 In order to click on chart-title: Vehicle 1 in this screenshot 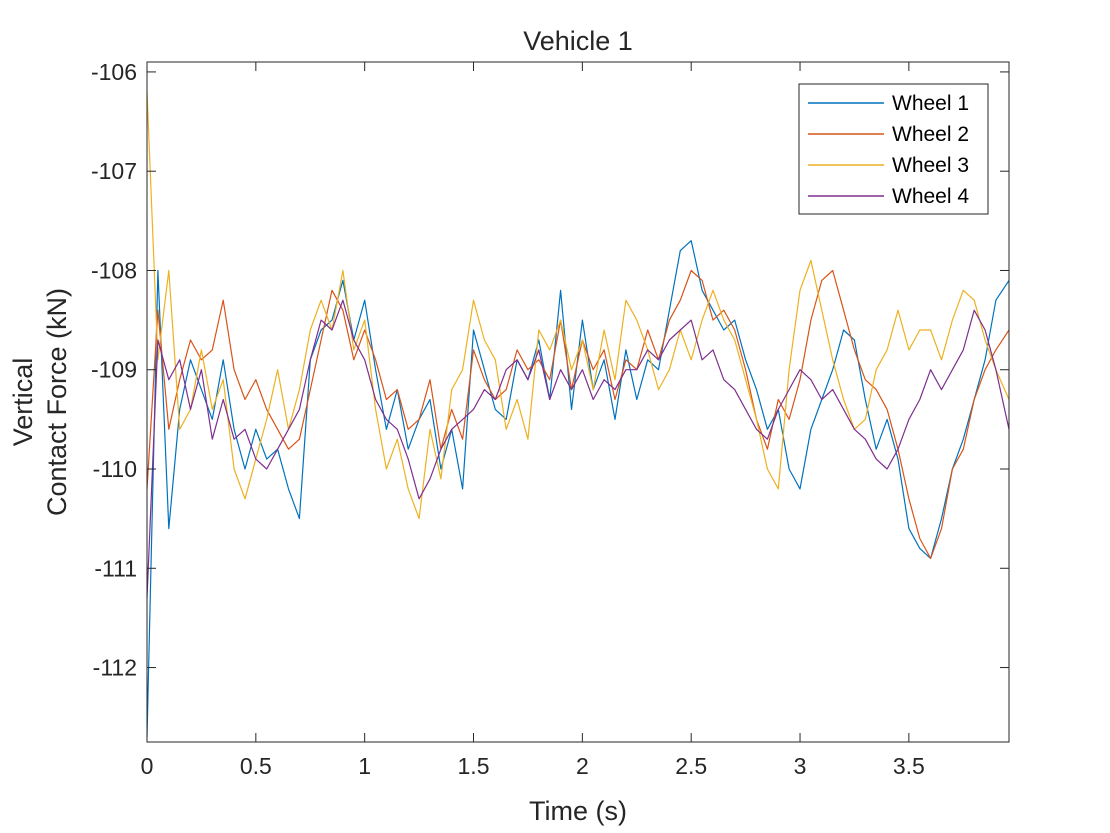, I will do `click(578, 41)`.